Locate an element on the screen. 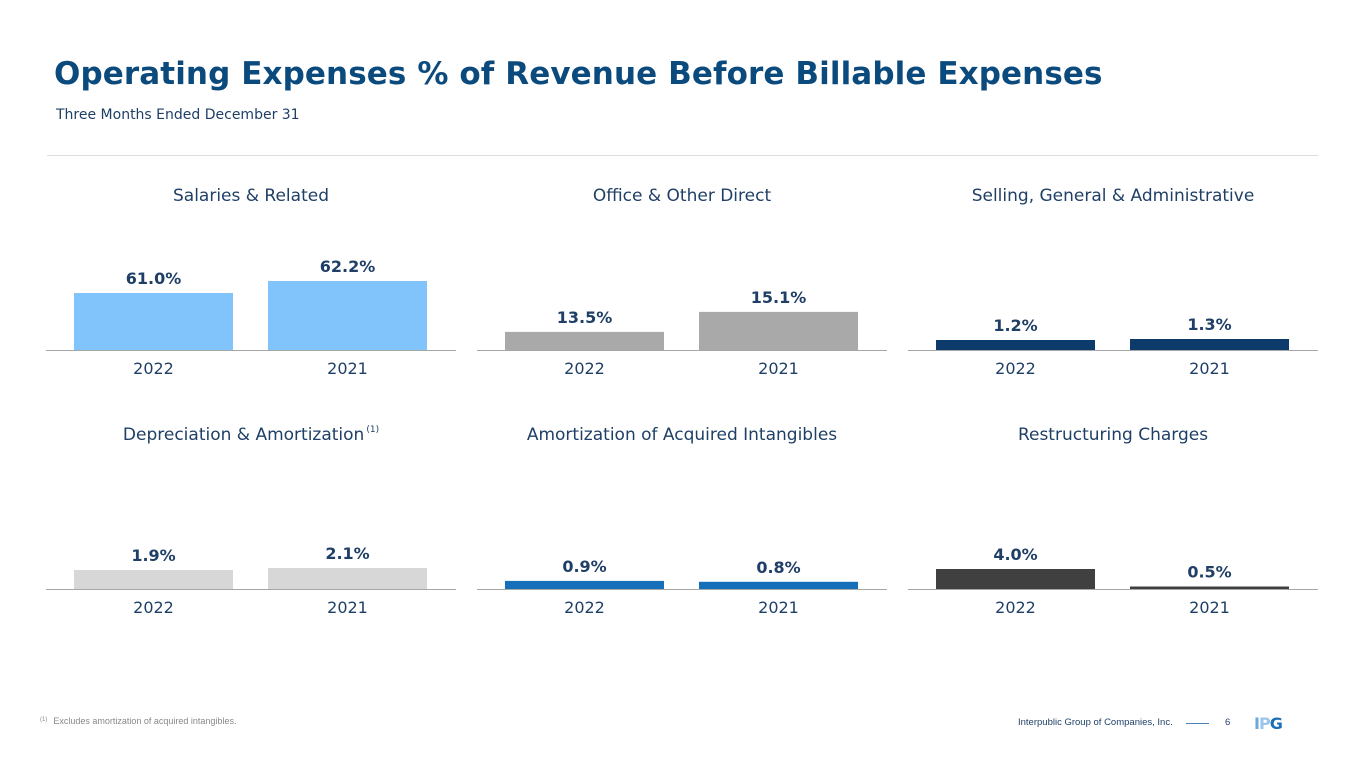 The height and width of the screenshot is (768, 1365). chart-title-text: Depreciation & Amortization is located at coordinates (243, 435).